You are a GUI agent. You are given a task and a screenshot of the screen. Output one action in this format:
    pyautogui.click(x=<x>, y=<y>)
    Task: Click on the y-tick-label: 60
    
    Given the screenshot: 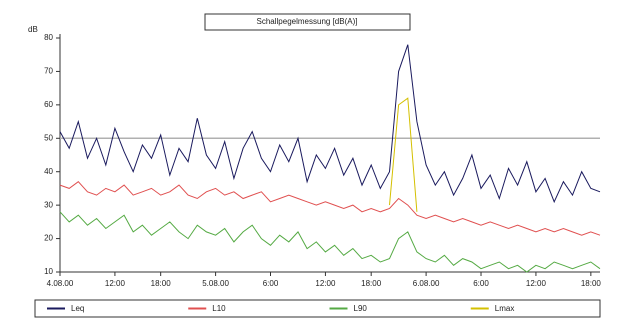 What is the action you would take?
    pyautogui.click(x=48, y=104)
    